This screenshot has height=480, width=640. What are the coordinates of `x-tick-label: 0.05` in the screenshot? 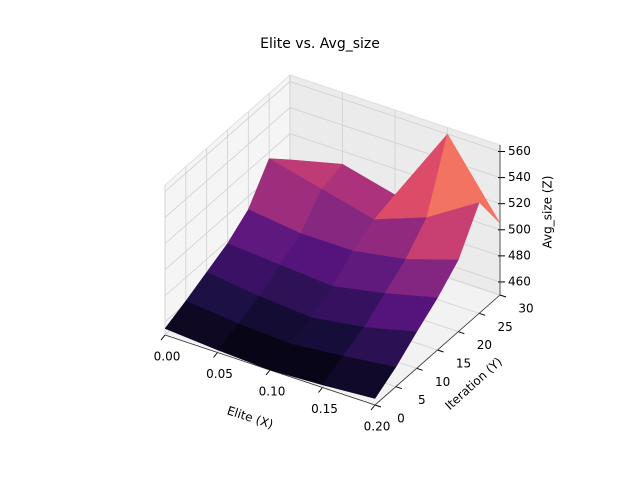 It's located at (219, 374).